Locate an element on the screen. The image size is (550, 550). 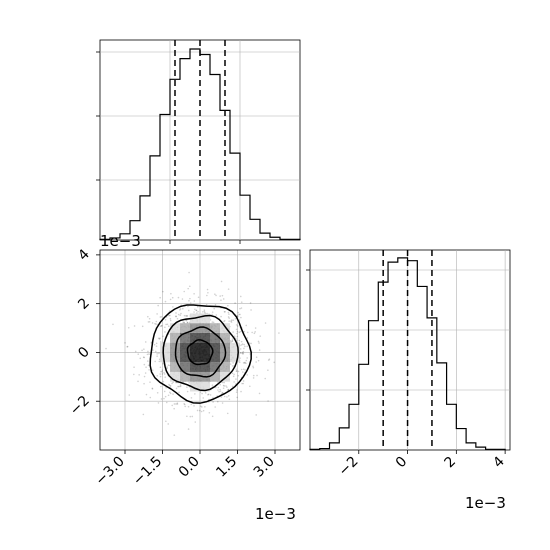
marginal-x-panel is located at coordinates (198, 141).